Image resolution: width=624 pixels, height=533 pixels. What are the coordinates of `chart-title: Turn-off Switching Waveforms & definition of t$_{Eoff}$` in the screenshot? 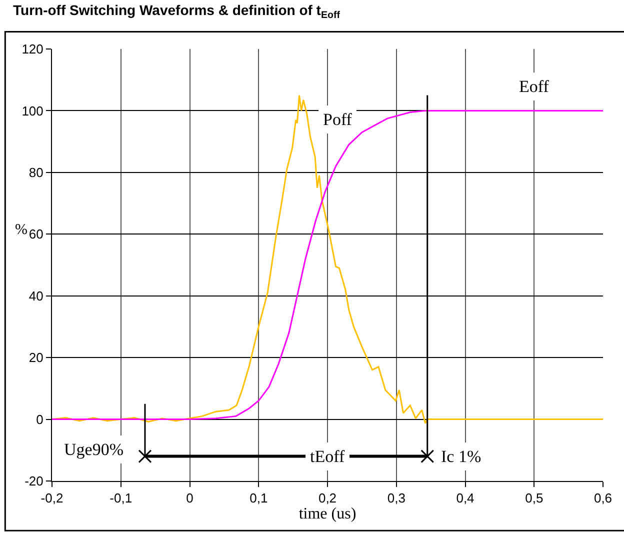 It's located at (177, 11).